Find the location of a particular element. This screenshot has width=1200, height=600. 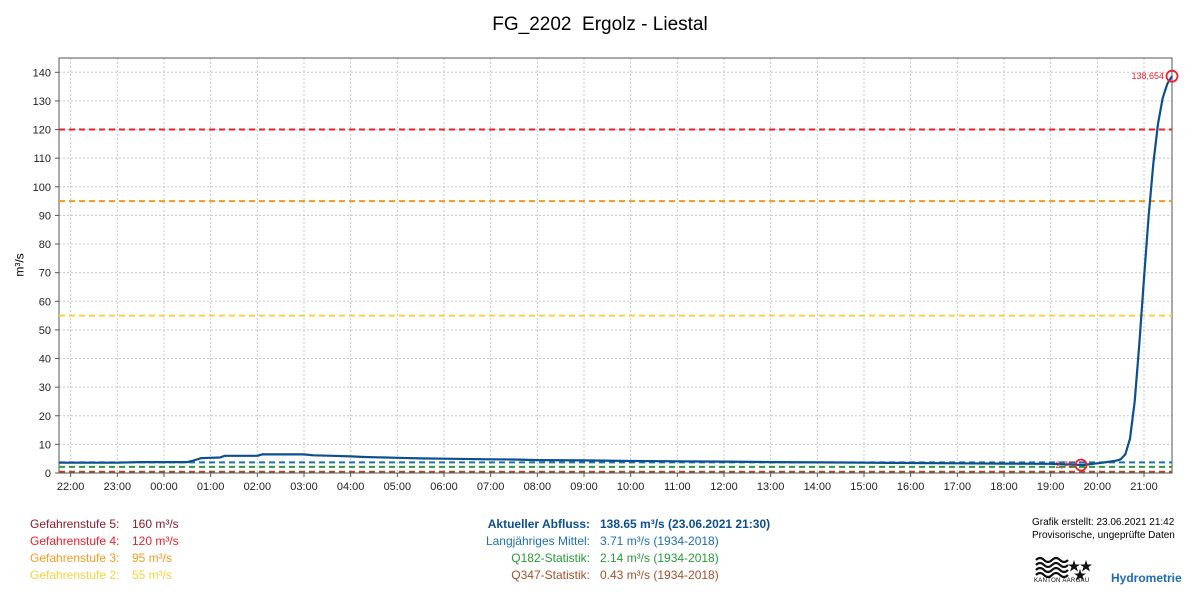

y-tick-label: 100 is located at coordinates (42, 188).